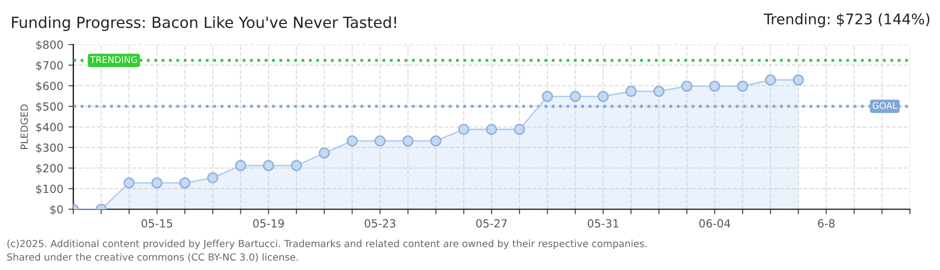 The image size is (940, 270). Describe the element at coordinates (204, 24) in the screenshot. I see `chart-title: Funding Progress: Bacon Like You've Never Tasted!` at that location.